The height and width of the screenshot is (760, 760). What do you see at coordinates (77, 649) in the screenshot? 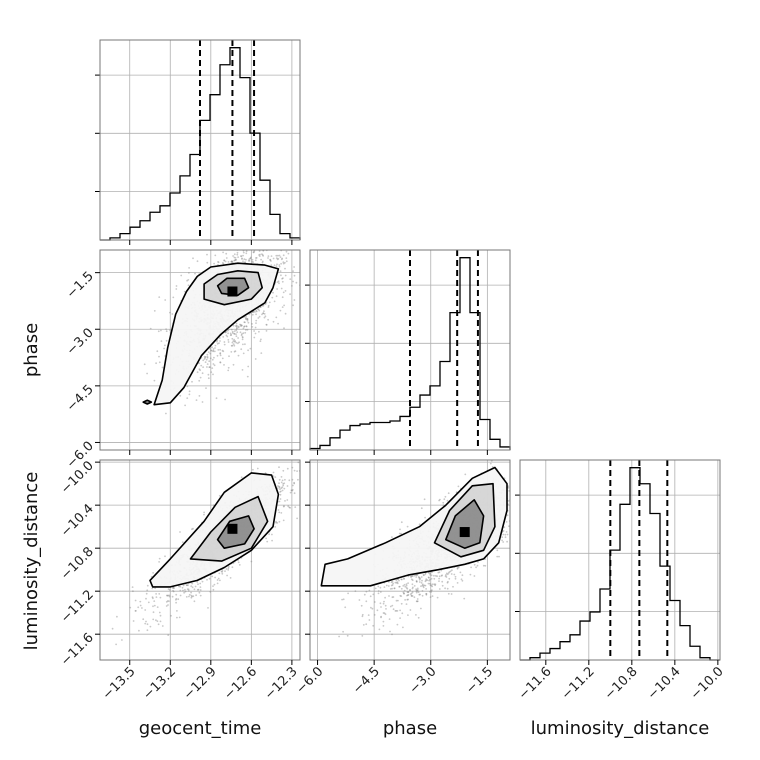
I see `y-tick-label-luminosity-distance: −11.6` at bounding box center [77, 649].